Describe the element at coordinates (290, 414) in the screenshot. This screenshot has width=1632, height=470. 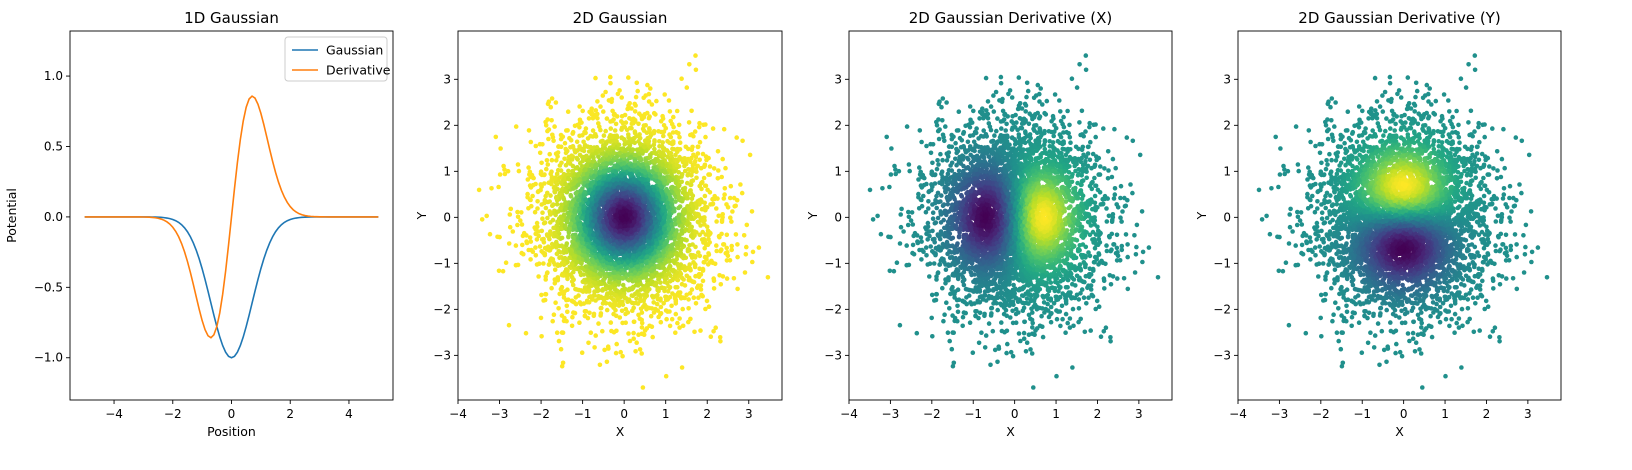
I see `x-tick-label: 2` at that location.